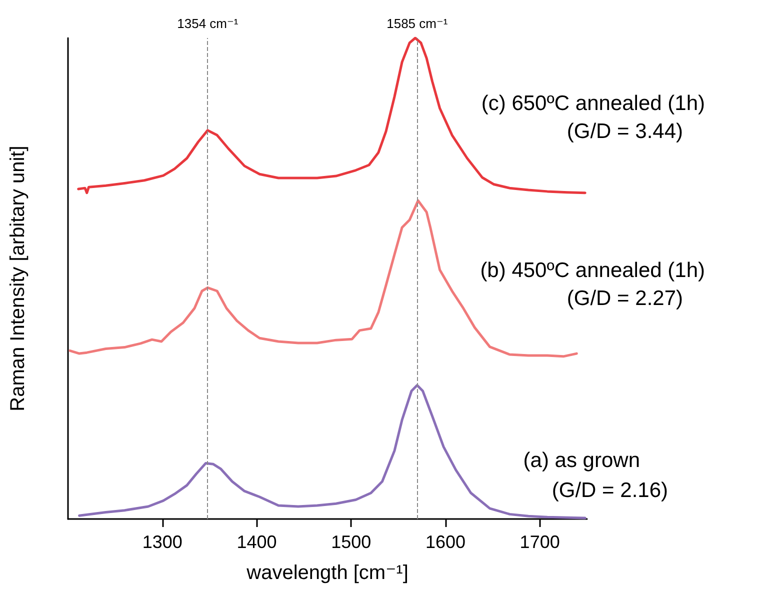 Image resolution: width=768 pixels, height=600 pixels. Describe the element at coordinates (327, 573) in the screenshot. I see `x-axis-title: wavelength [cm⁻¹]` at that location.